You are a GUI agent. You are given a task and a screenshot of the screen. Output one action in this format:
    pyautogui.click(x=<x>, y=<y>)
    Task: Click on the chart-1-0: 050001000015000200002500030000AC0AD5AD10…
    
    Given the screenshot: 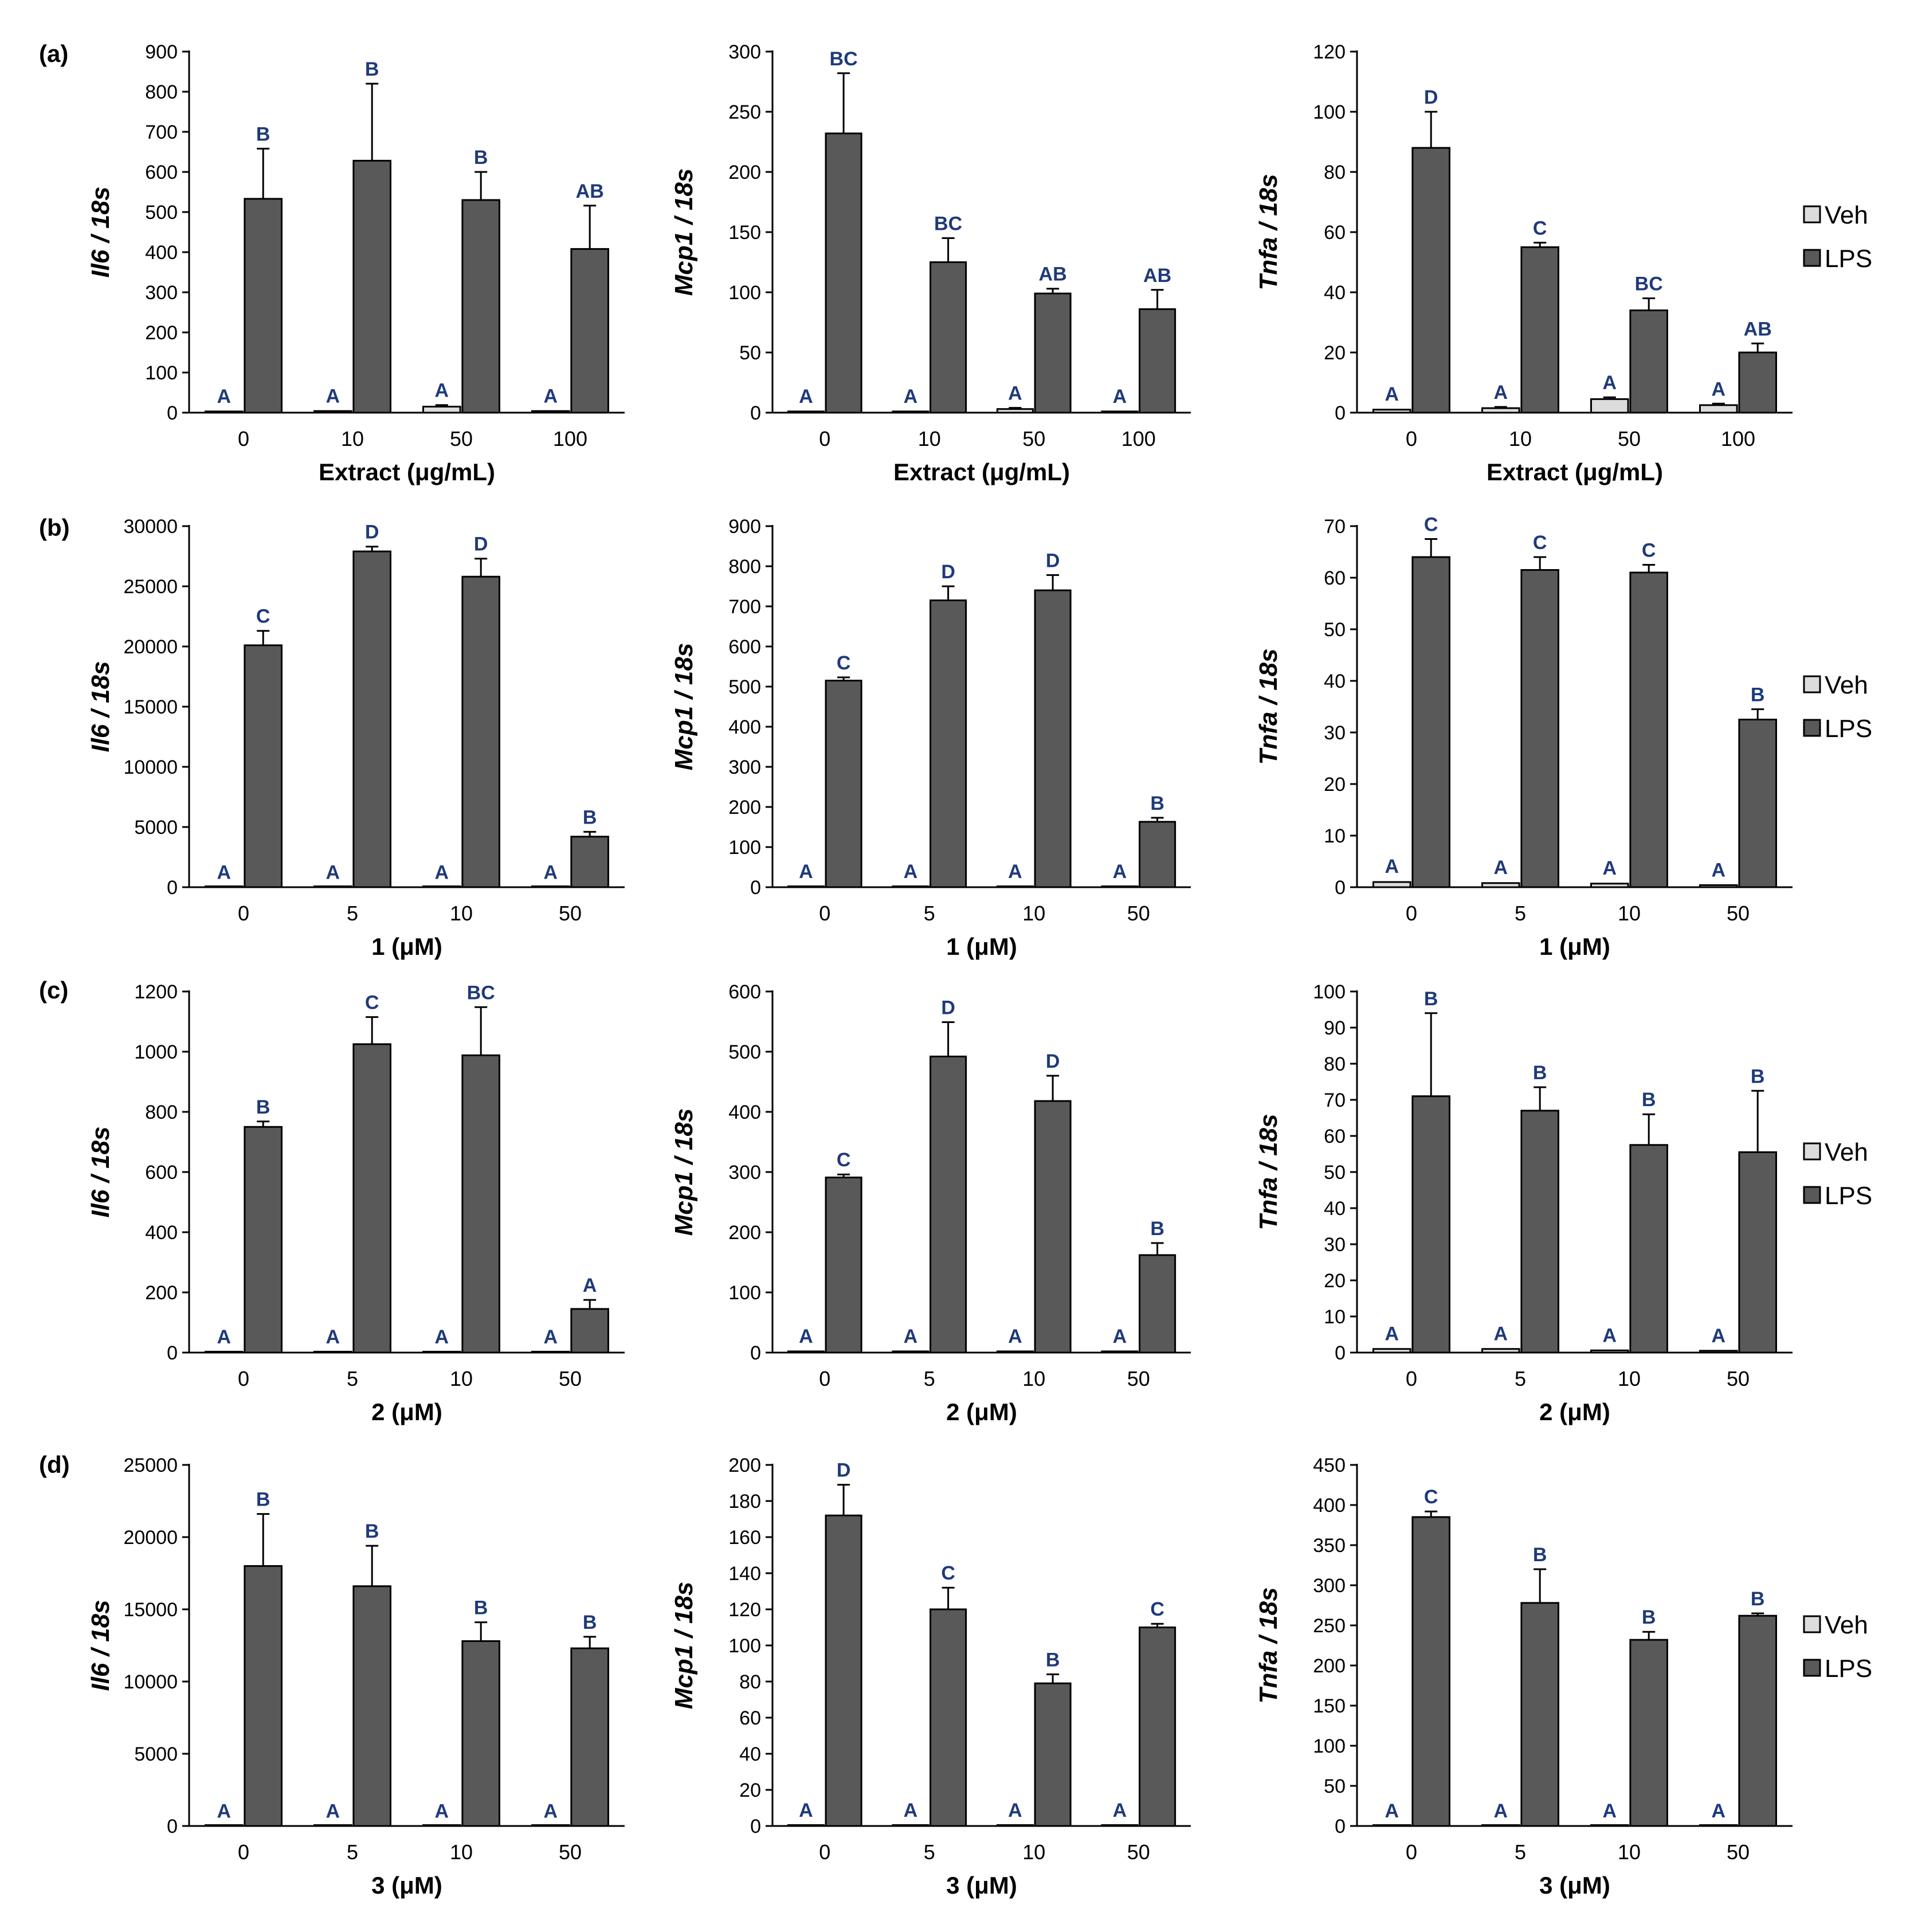 What is the action you would take?
    pyautogui.click(x=356, y=738)
    